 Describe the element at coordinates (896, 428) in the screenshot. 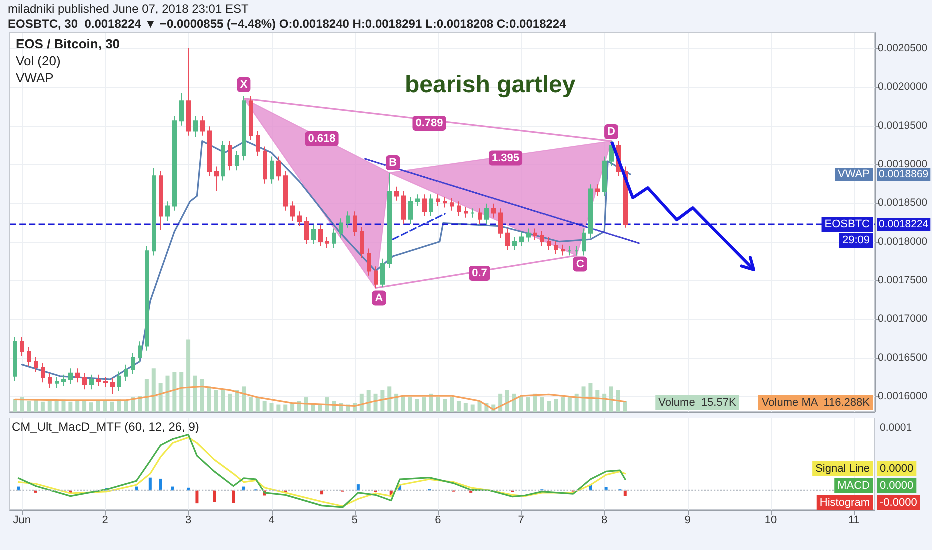

I see `text: 0.0001` at that location.